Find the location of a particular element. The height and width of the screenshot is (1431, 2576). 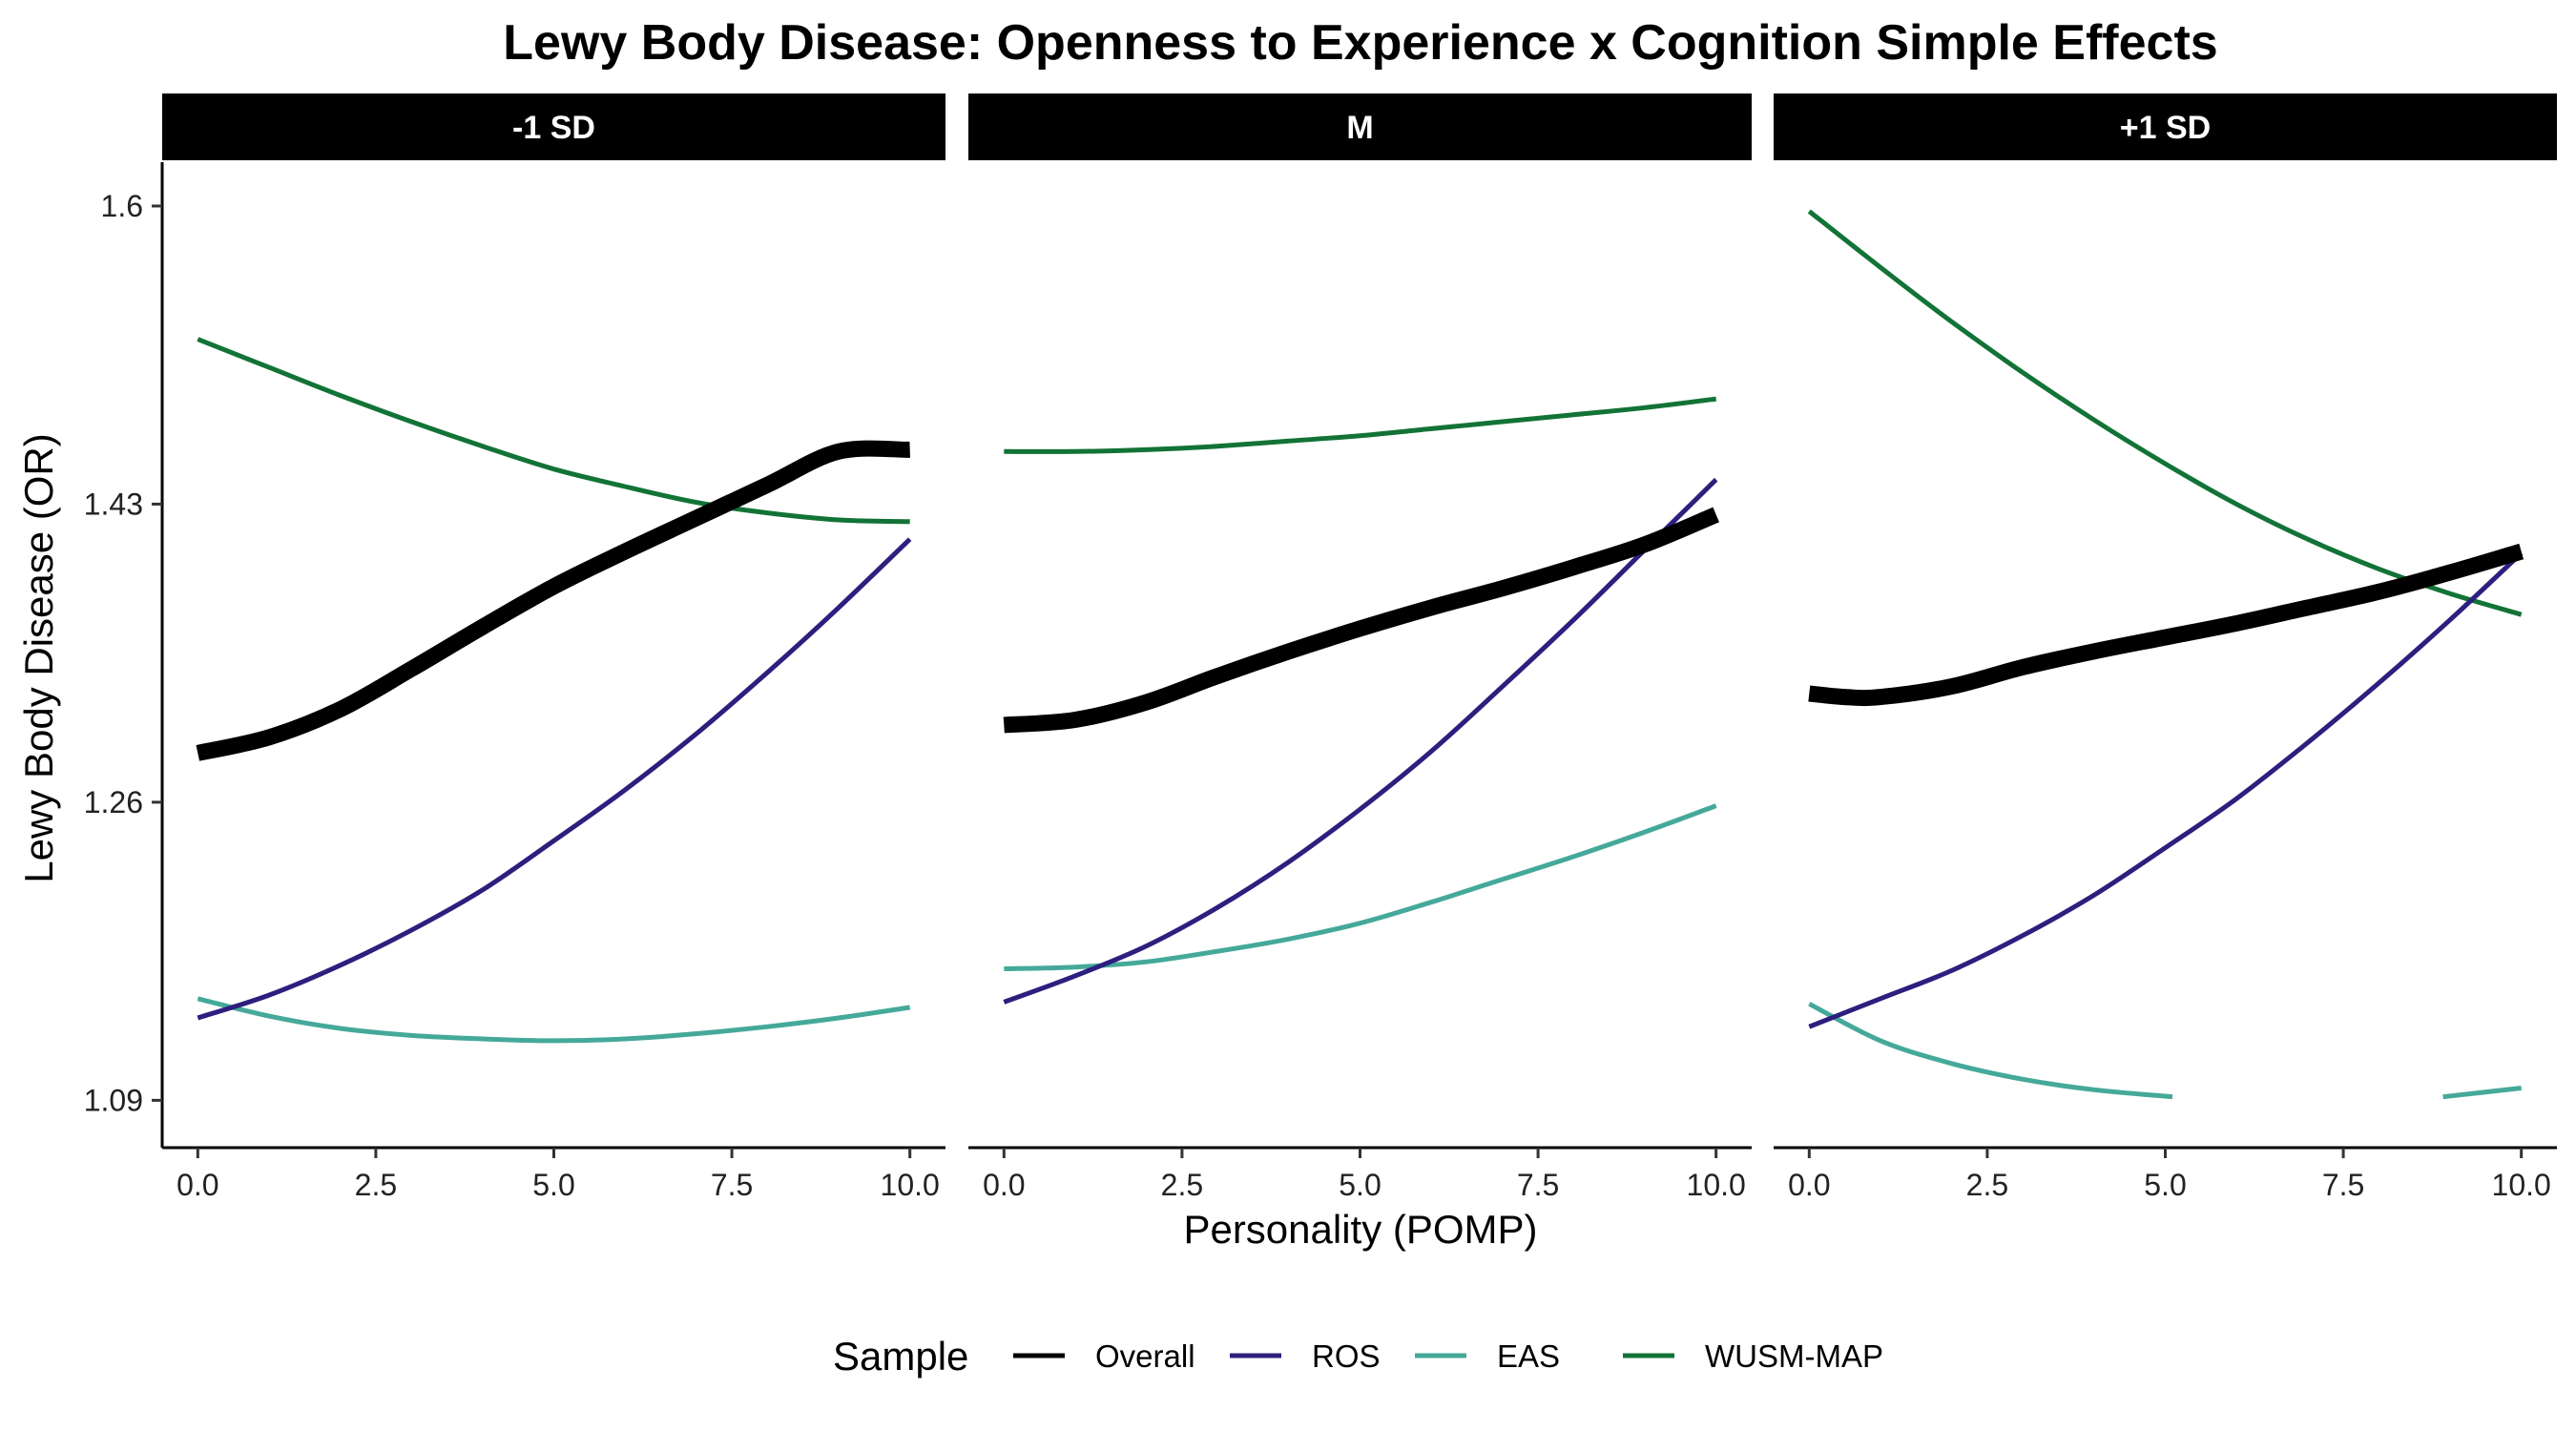

y-tick-label: 1.26 is located at coordinates (113, 802).